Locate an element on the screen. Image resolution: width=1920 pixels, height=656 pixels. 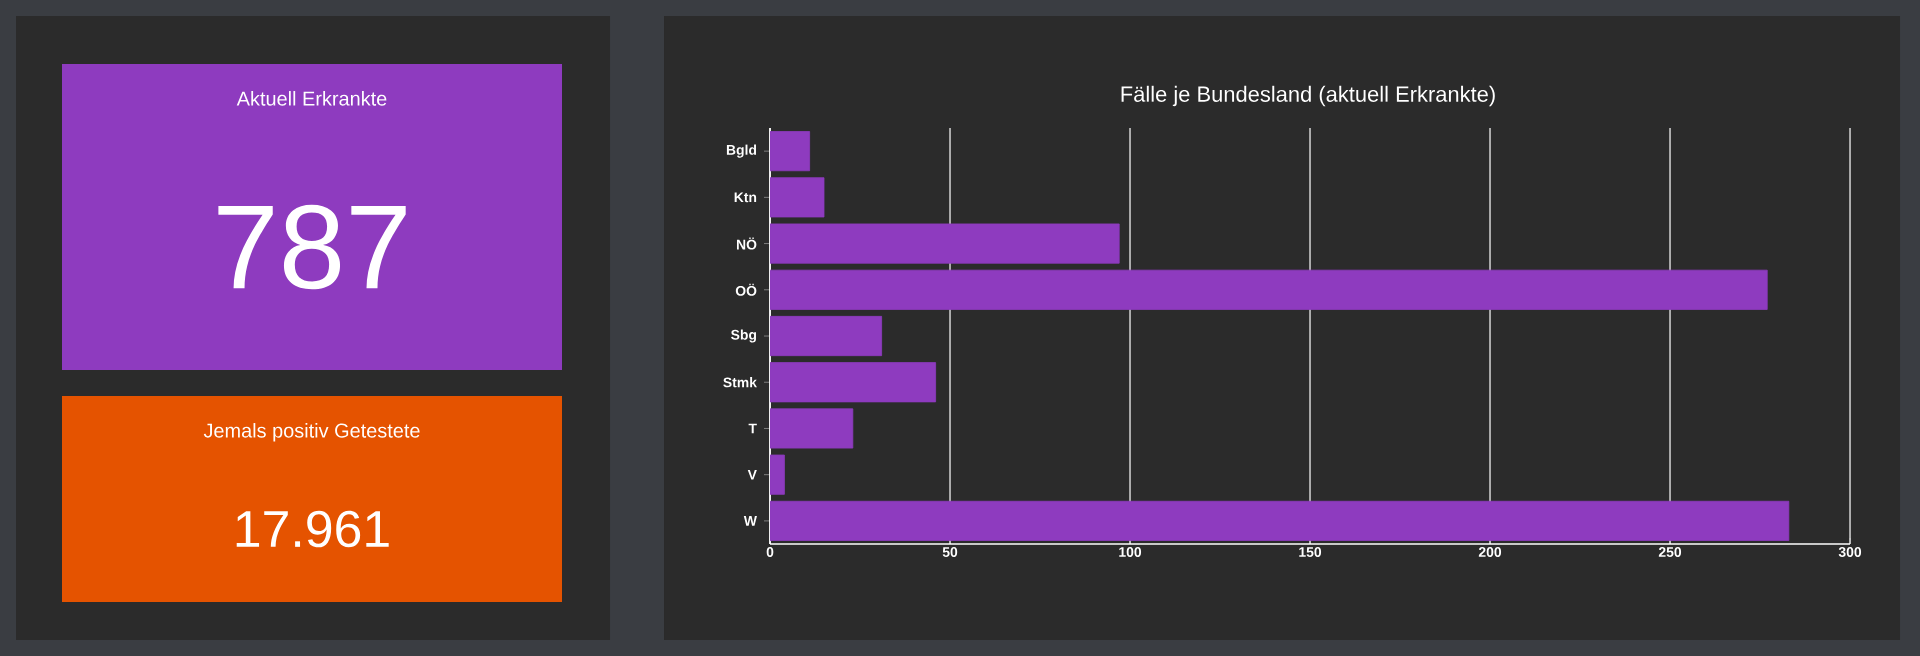
text: 17.961 is located at coordinates (312, 529).